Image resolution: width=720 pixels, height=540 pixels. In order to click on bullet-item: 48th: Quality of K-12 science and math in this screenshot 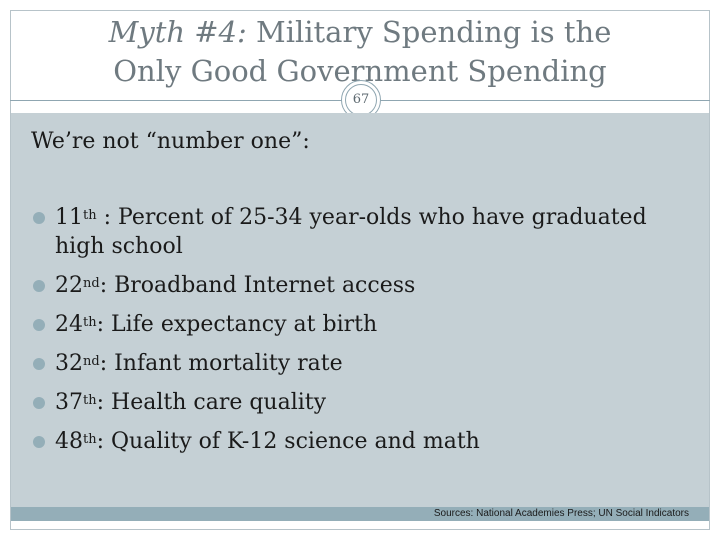, I will do `click(368, 441)`.